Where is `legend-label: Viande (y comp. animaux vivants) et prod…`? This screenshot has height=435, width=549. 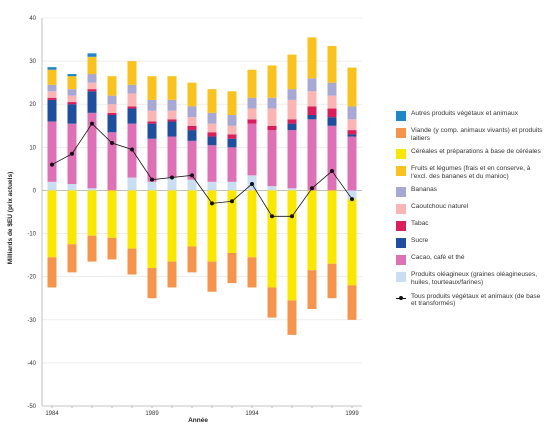 legend-label: Viande (y comp. animaux vivants) et prod… is located at coordinates (477, 134).